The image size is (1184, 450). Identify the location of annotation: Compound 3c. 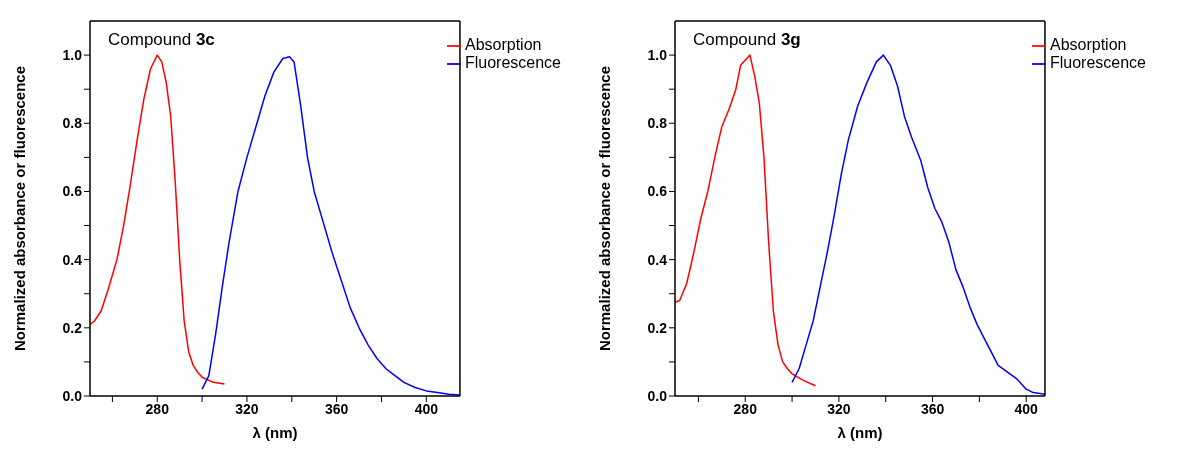
(161, 39).